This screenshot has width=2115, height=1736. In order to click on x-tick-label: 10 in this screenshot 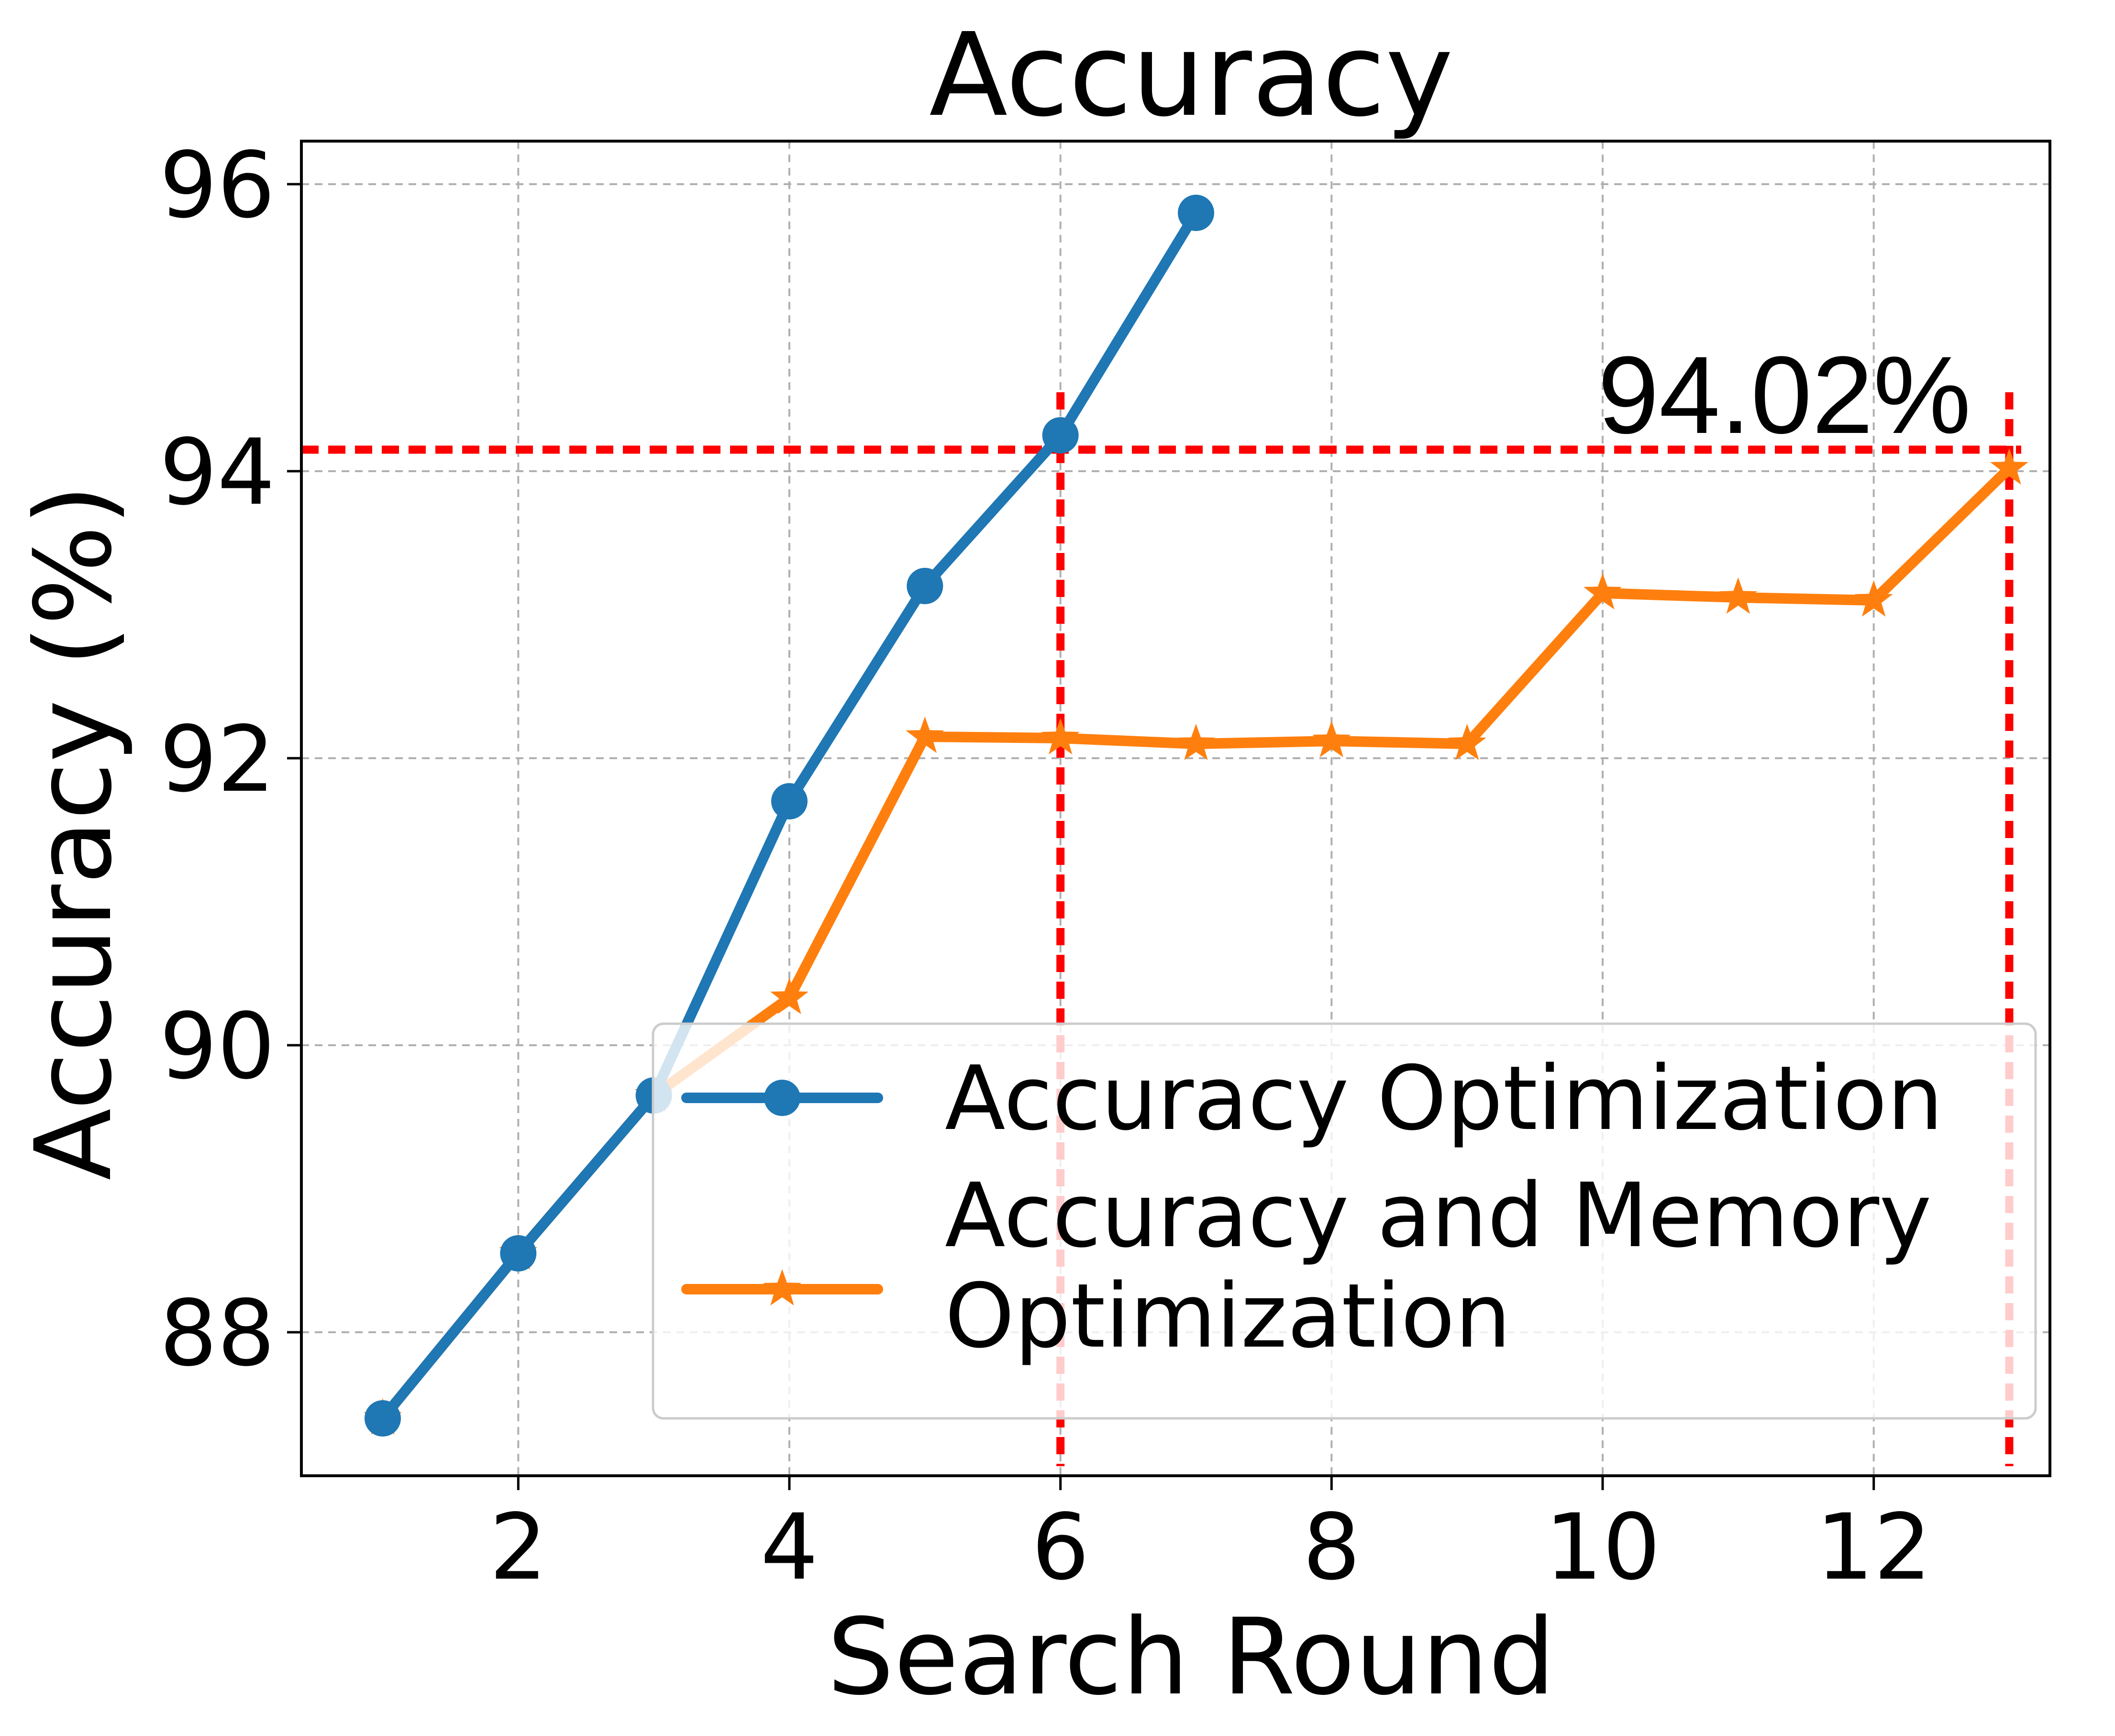, I will do `click(1603, 1547)`.